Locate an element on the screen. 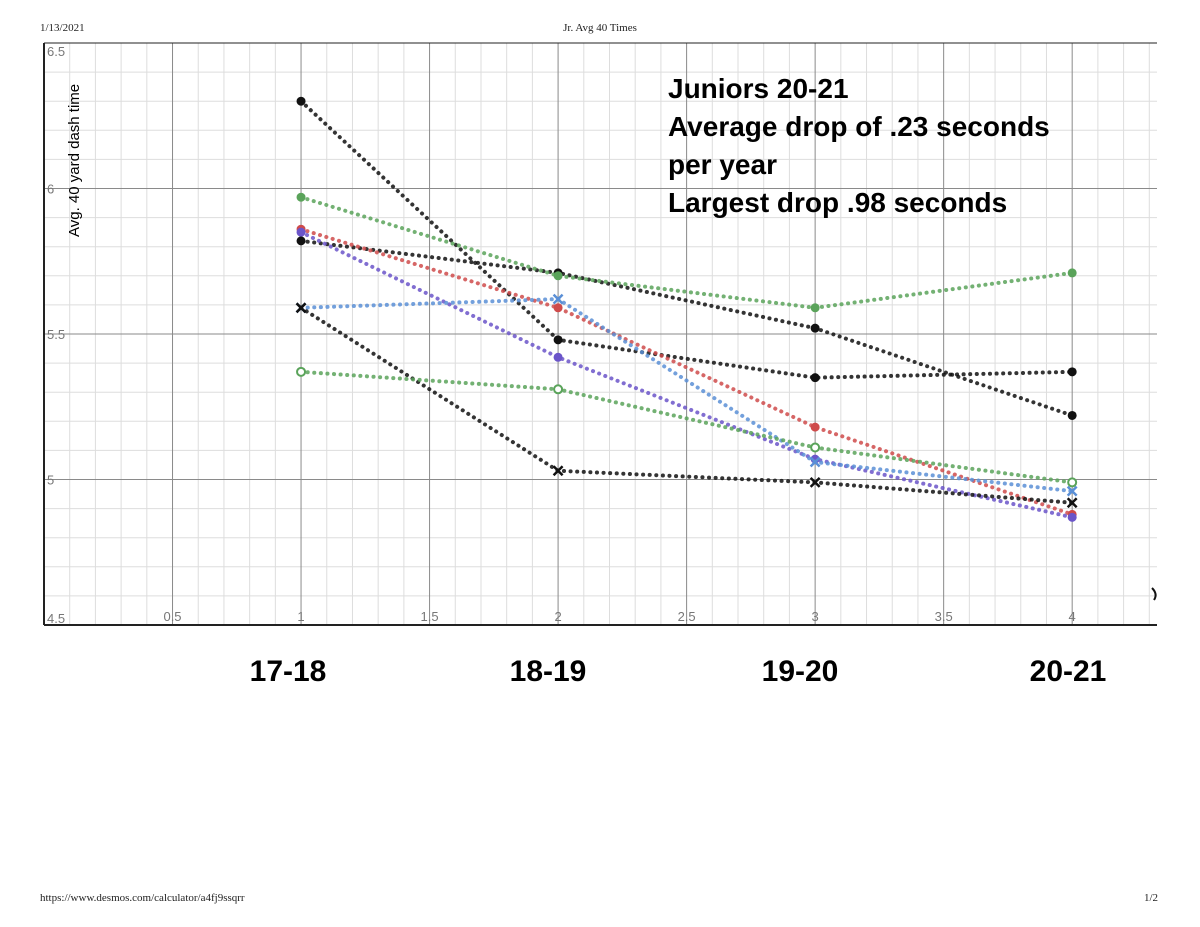  x-tick-label: 3.5 is located at coordinates (944, 616).